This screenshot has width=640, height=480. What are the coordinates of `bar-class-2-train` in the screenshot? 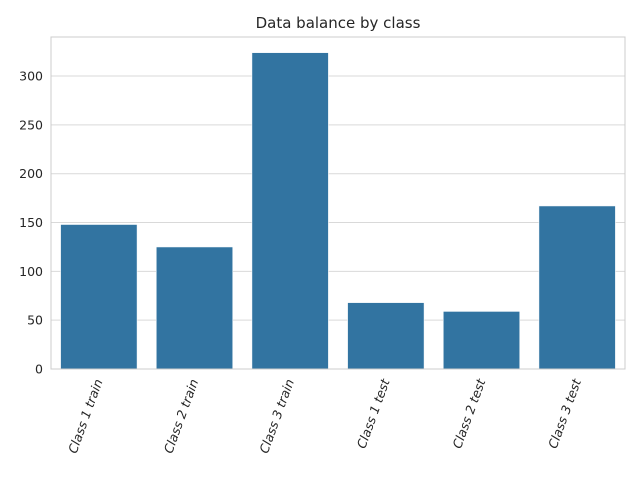 It's located at (194, 308).